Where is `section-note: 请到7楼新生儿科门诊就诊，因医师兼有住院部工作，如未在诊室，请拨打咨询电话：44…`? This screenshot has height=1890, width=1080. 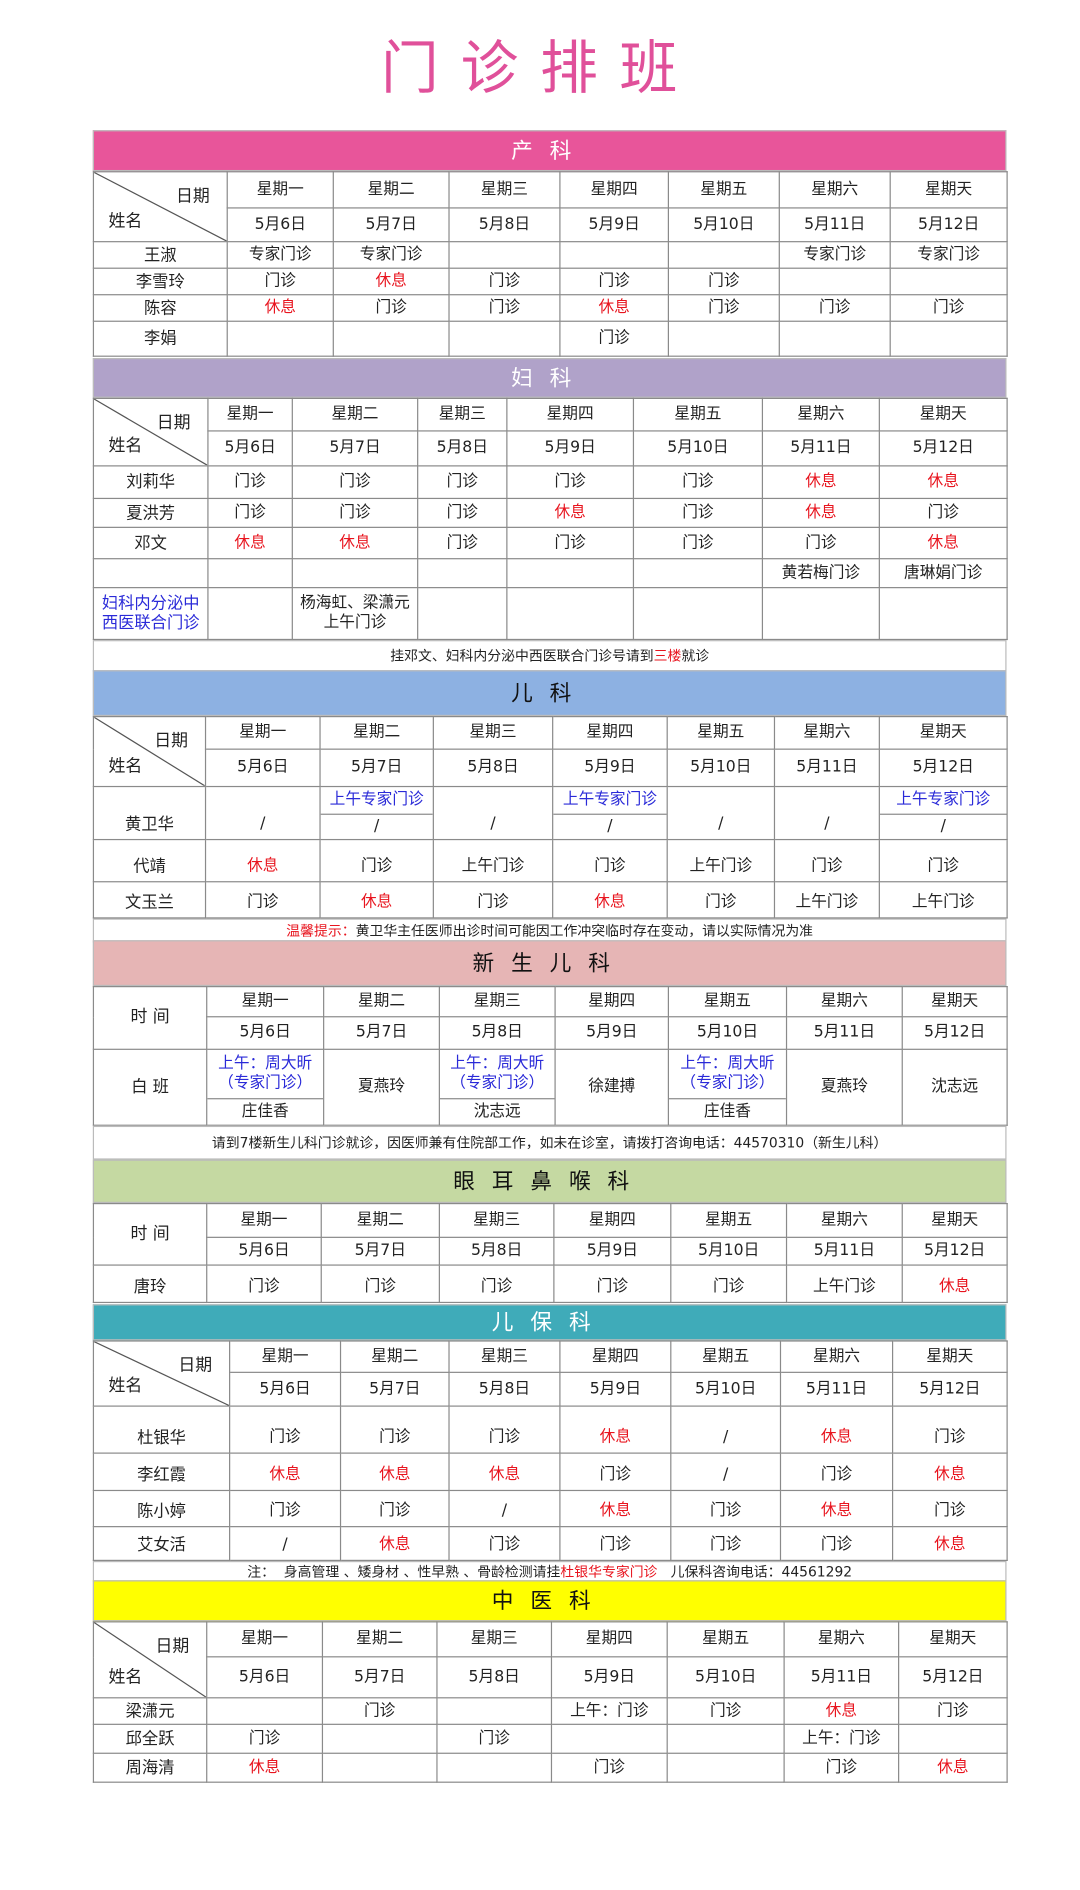 section-note: 请到7楼新生儿科门诊就诊，因医师兼有住院部工作，如未在诊室，请拨打咨询电话：44… is located at coordinates (549, 1142).